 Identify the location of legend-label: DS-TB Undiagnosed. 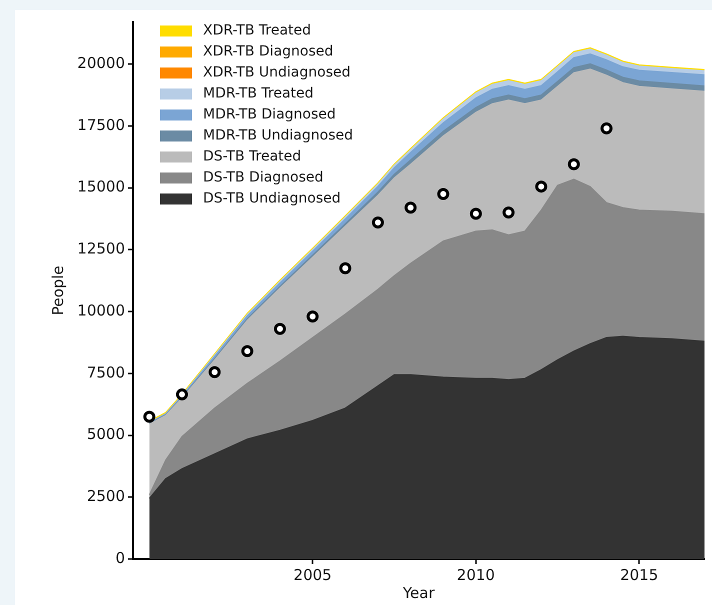
(272, 198).